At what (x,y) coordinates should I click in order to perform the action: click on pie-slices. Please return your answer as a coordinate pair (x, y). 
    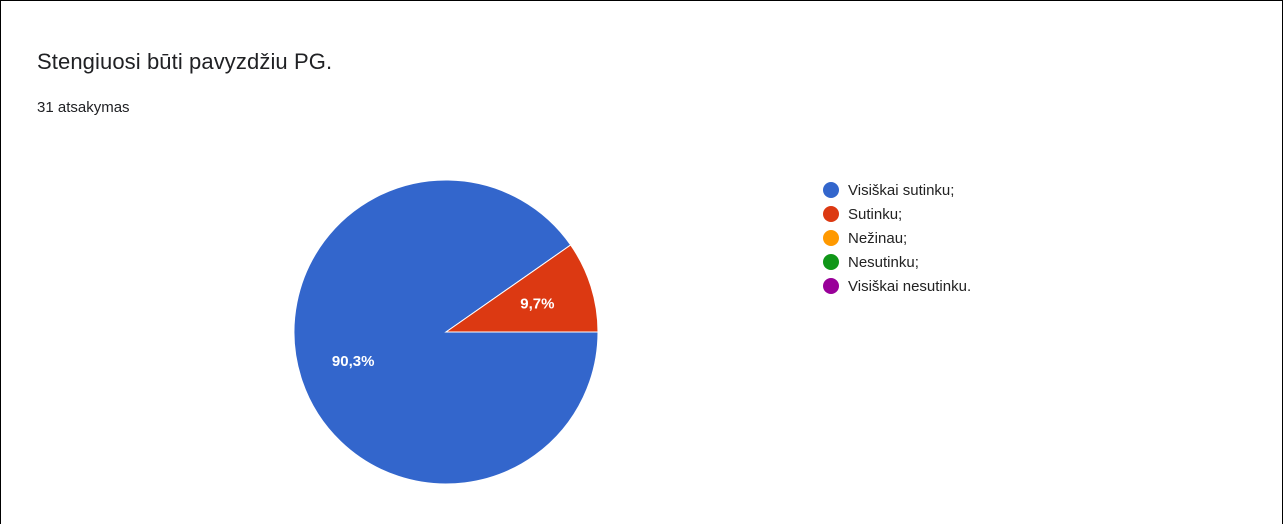
    Looking at the image, I should click on (446, 332).